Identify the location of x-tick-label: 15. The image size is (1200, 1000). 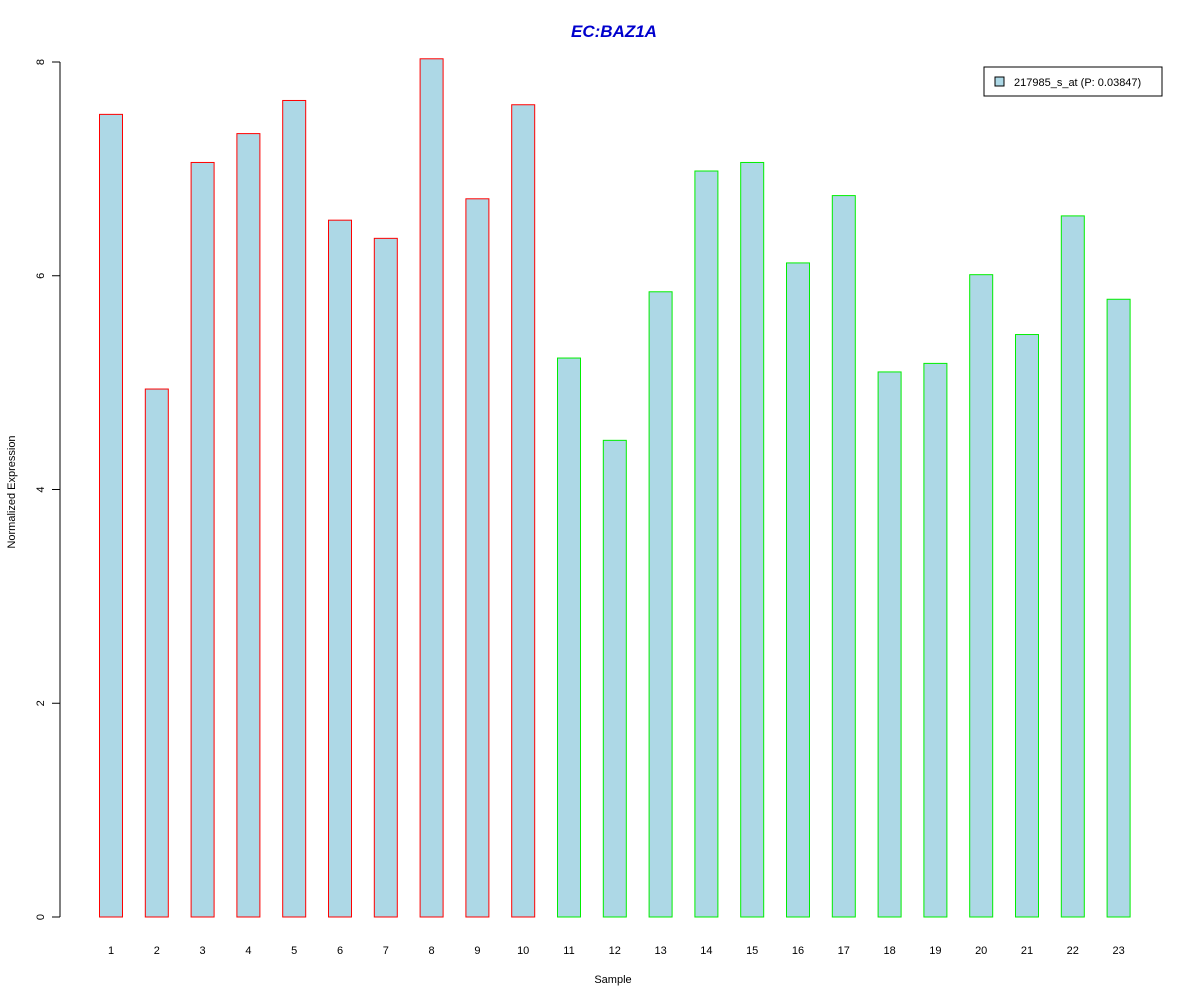
(752, 951).